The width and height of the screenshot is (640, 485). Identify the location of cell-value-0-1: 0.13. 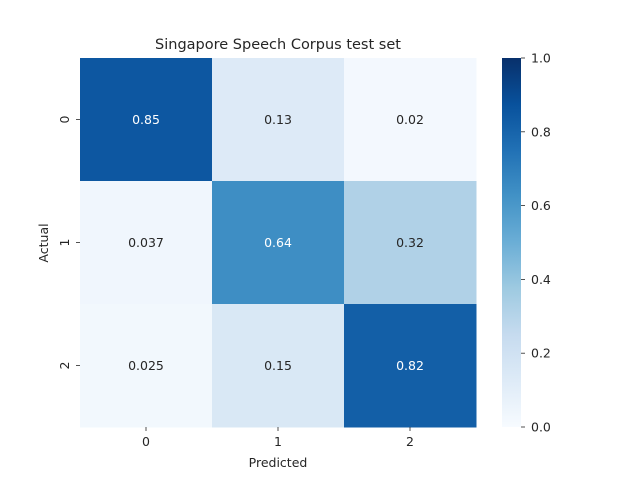
(278, 119).